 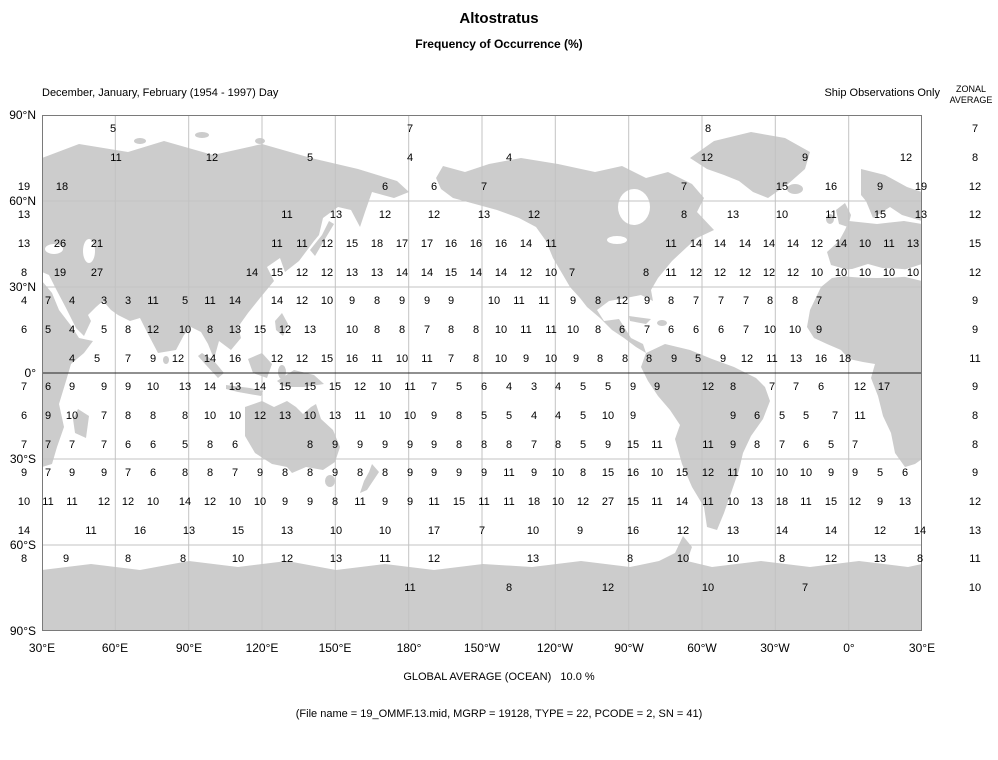 What do you see at coordinates (24, 187) in the screenshot?
I see `grid-value: 19` at bounding box center [24, 187].